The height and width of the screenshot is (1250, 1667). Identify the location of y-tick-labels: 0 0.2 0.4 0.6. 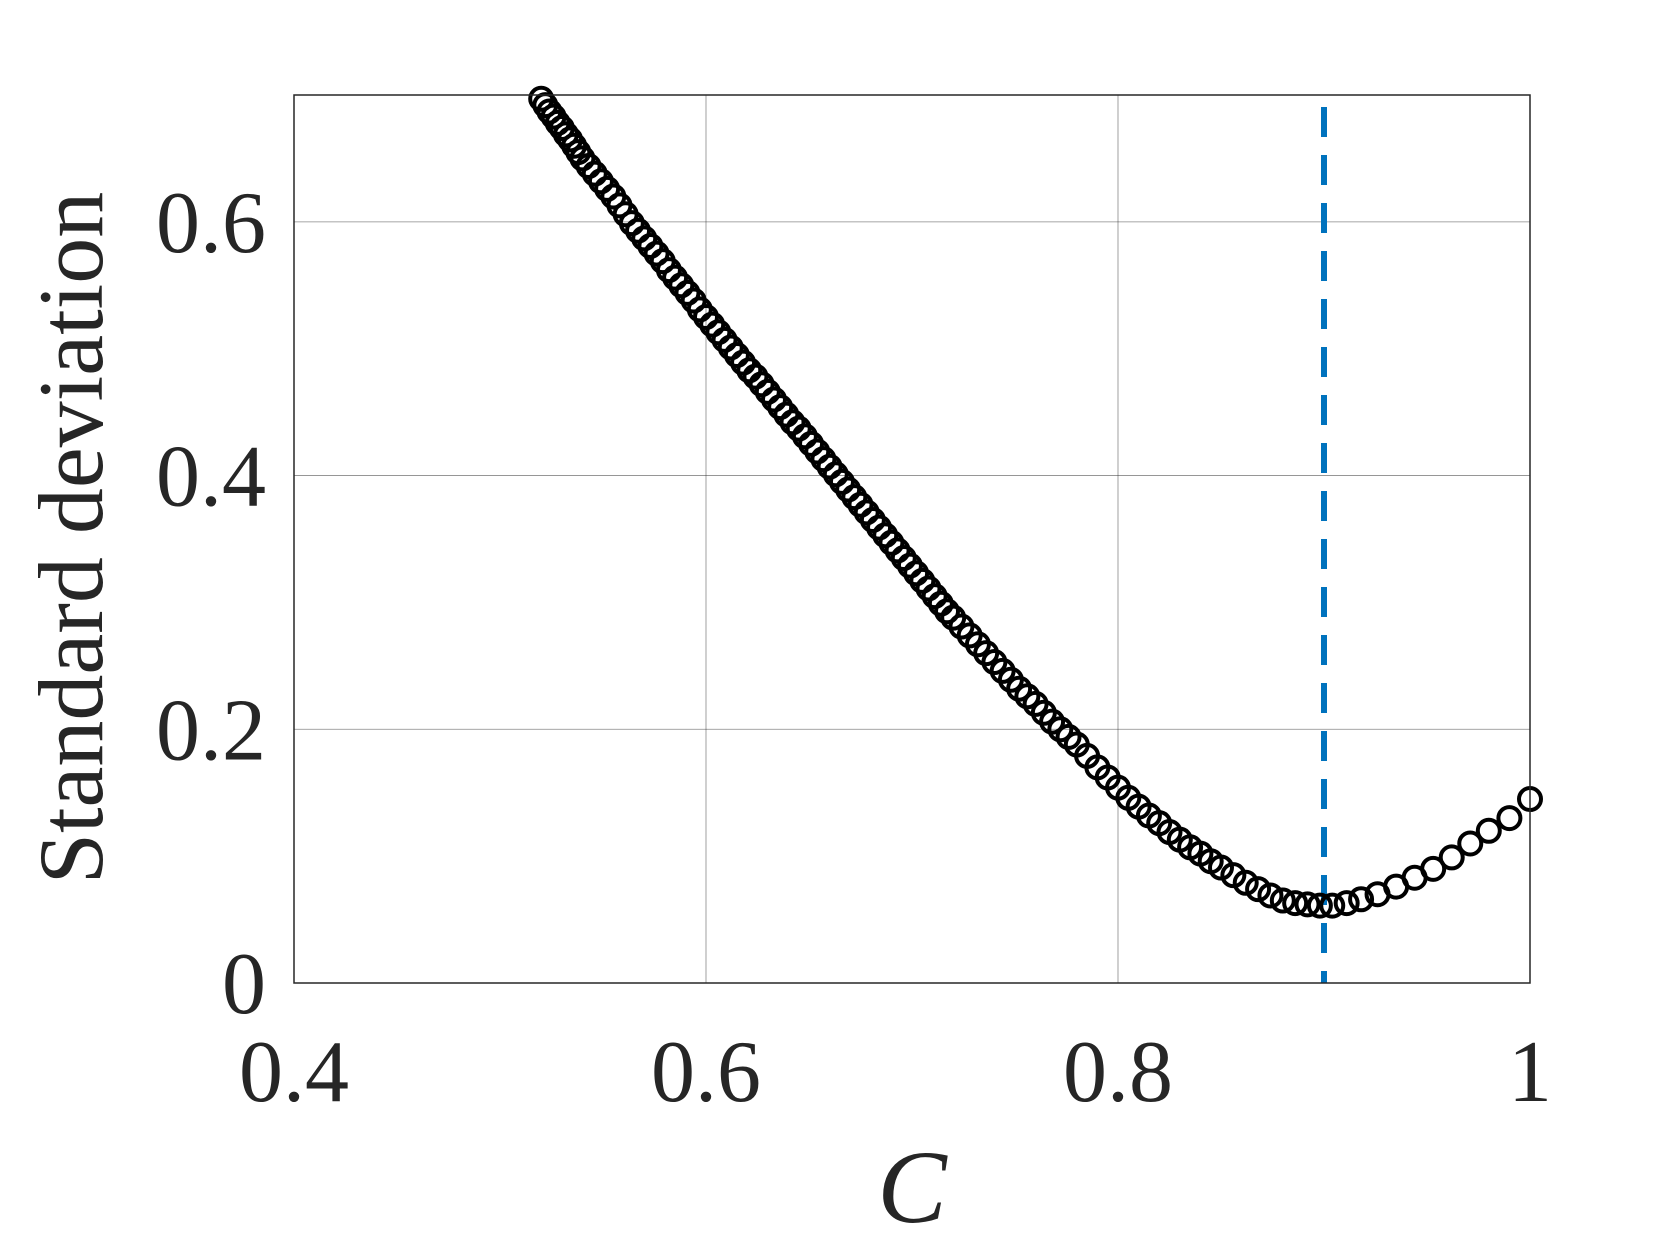
(211, 604).